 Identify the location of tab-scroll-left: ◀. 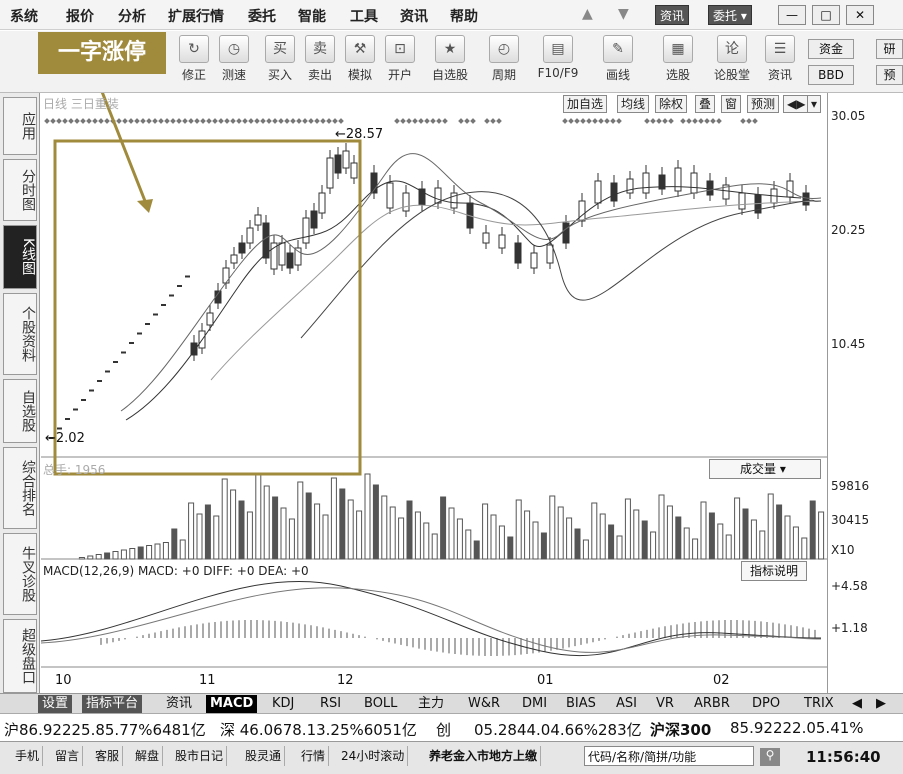
(857, 703).